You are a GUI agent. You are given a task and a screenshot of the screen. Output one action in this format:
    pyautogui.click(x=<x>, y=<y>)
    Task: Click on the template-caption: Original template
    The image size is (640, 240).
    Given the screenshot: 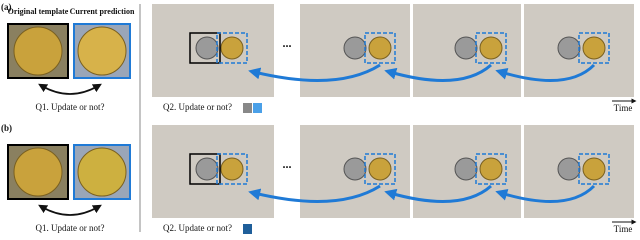 What is the action you would take?
    pyautogui.click(x=38, y=11)
    